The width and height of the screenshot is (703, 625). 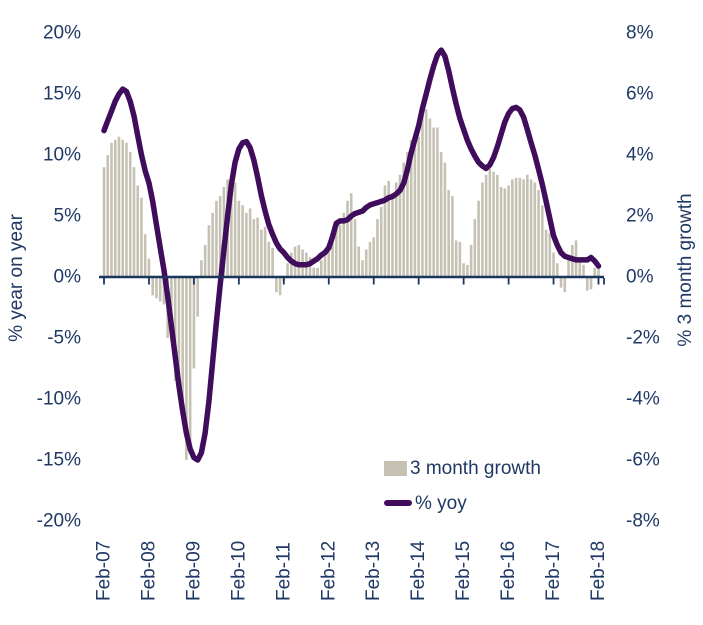 What do you see at coordinates (418, 570) in the screenshot?
I see `x-tick-label-Feb-14: Feb-14` at bounding box center [418, 570].